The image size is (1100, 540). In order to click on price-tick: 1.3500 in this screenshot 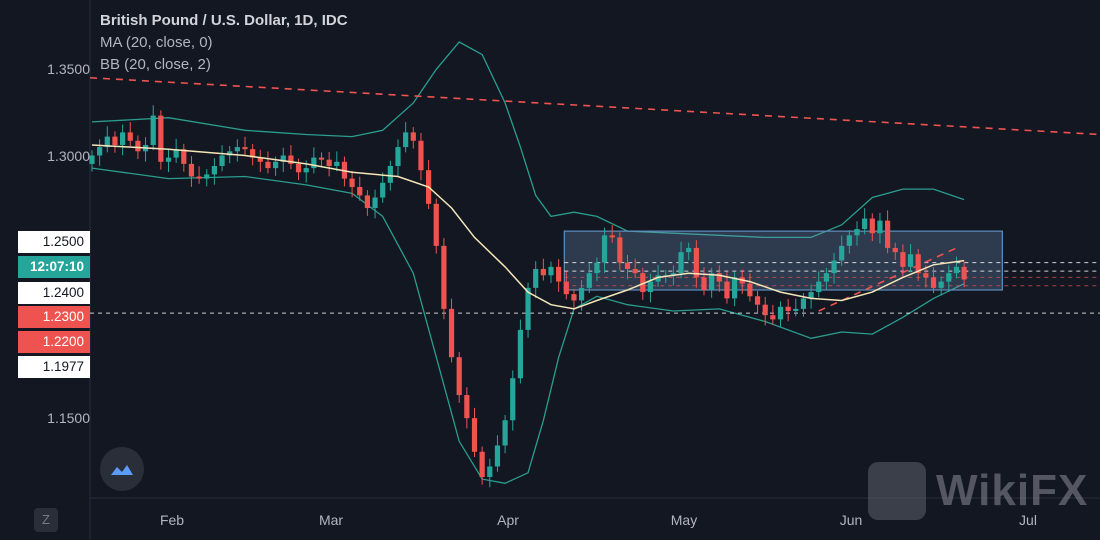, I will do `click(68, 69)`.